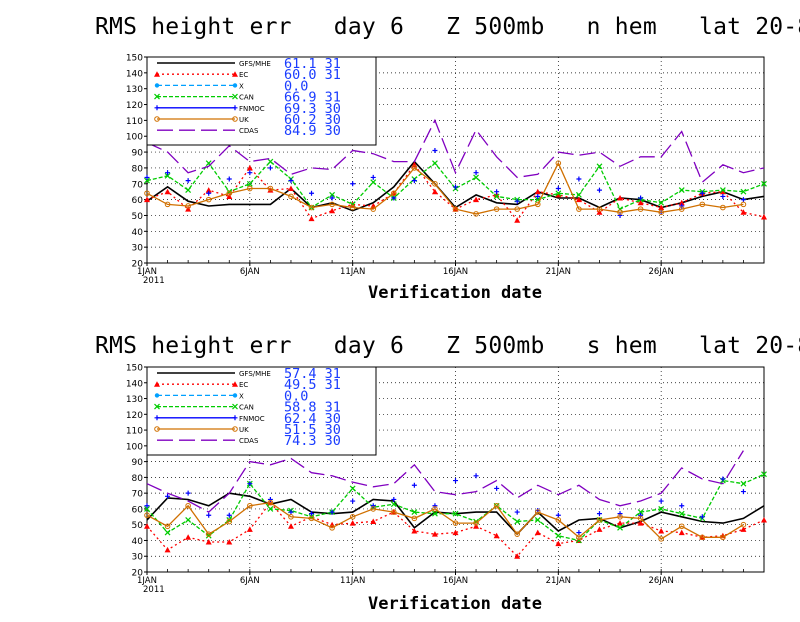  I want to click on legend-name-shem: UK, so click(244, 430).